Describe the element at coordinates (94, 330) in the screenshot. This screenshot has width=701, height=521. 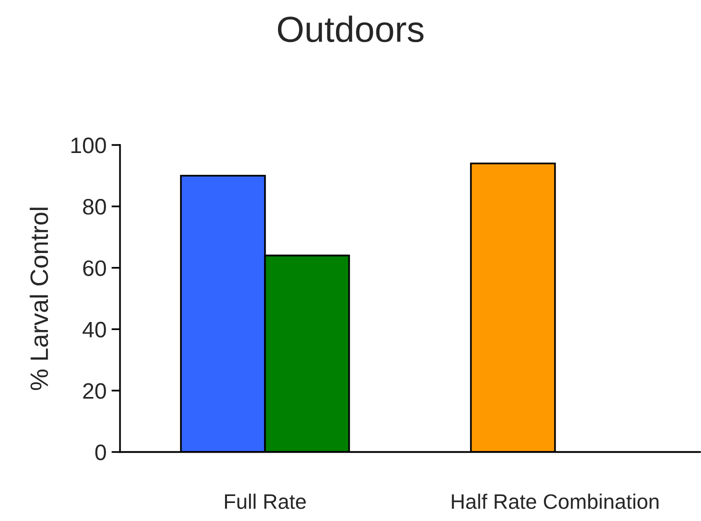
I see `y-tick-label: 40` at that location.